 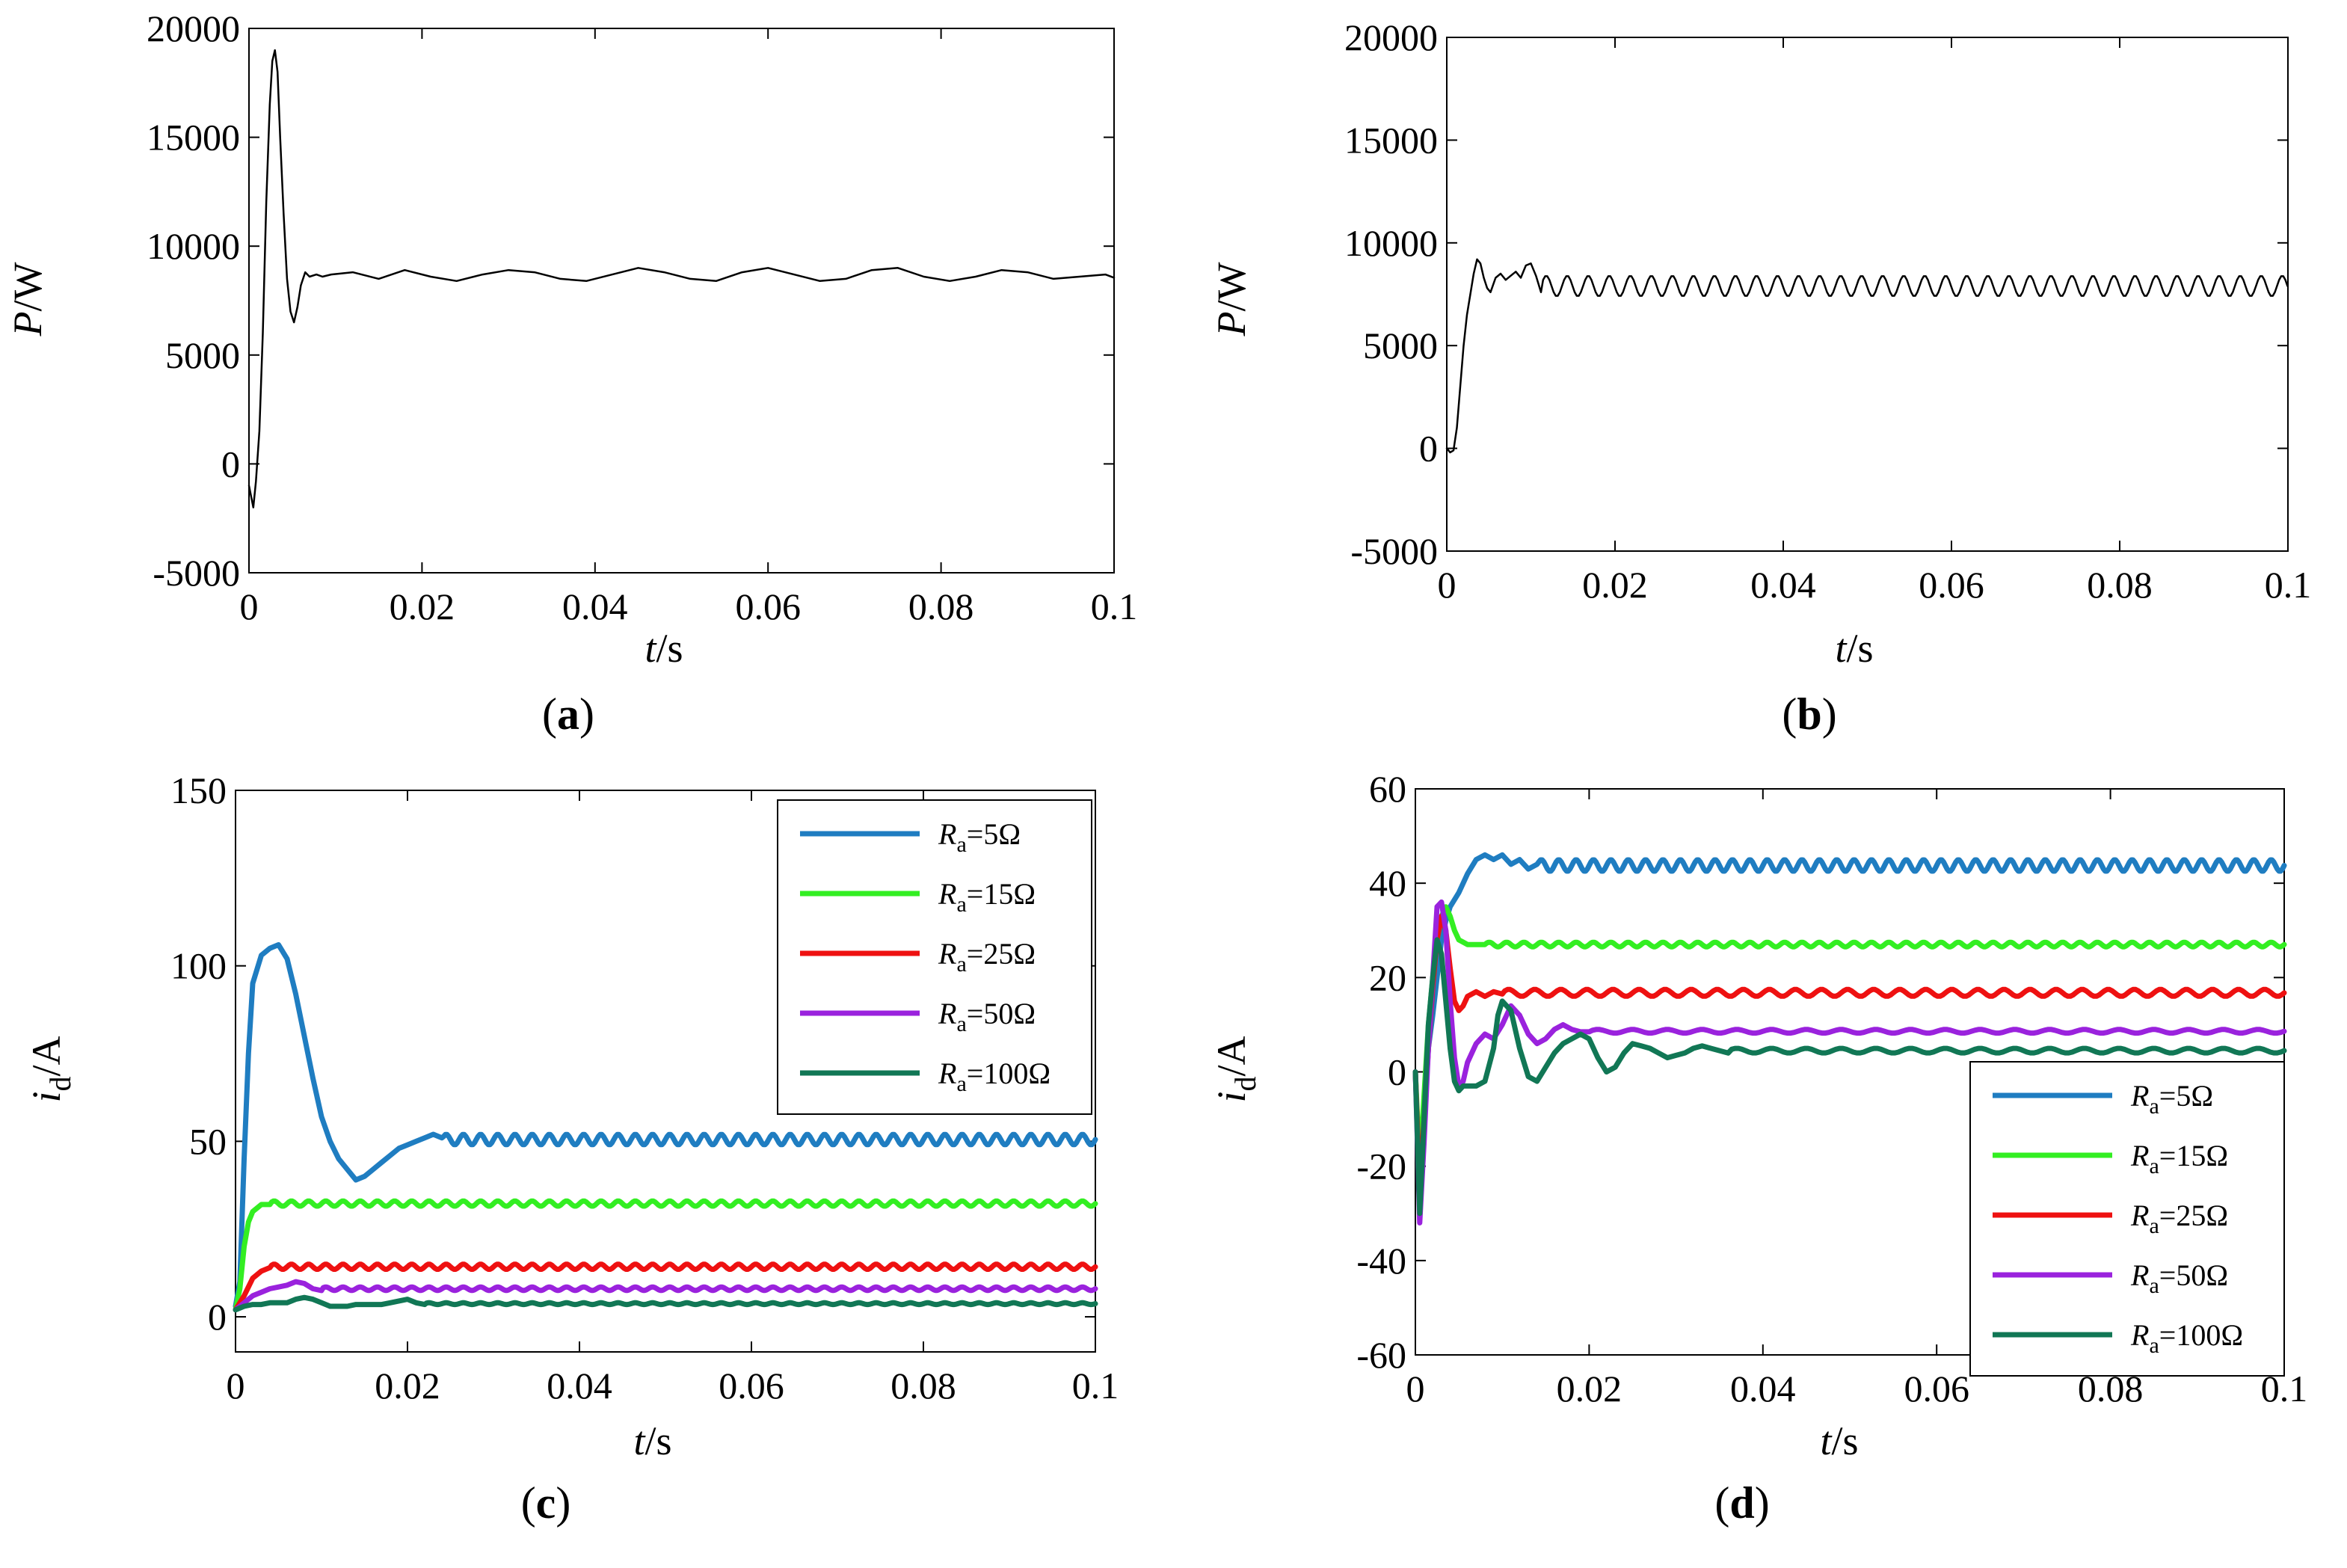 What do you see at coordinates (1387, 883) in the screenshot?
I see `y-tick-label: 40` at bounding box center [1387, 883].